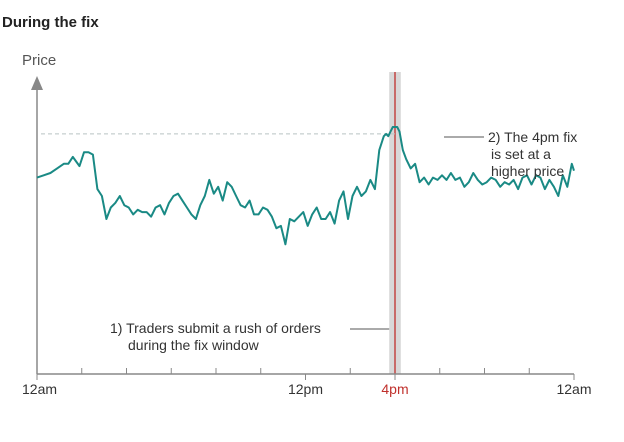  Describe the element at coordinates (39, 60) in the screenshot. I see `y-axis-label: Price` at that location.